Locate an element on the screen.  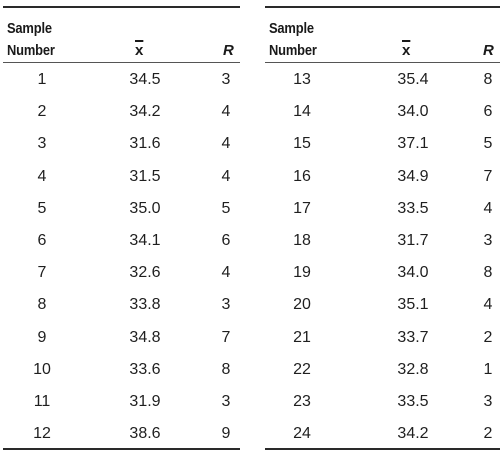
table-row: 18 31.7 3 is located at coordinates (382, 245).